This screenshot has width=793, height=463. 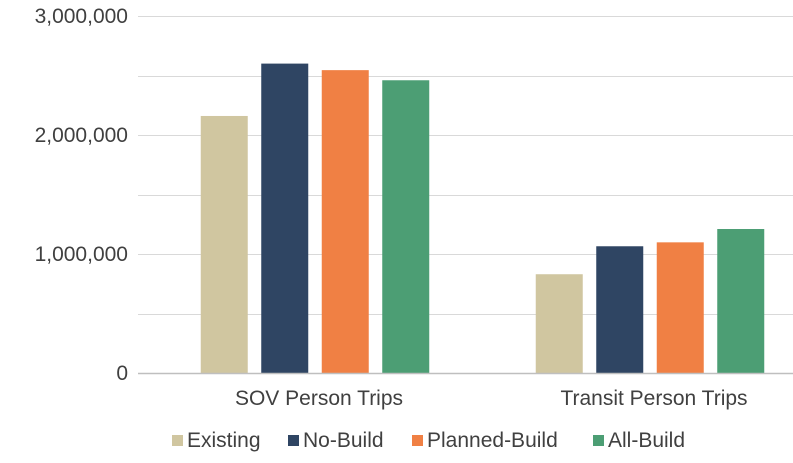 What do you see at coordinates (81, 254) in the screenshot?
I see `y-tick-label: 1,000,000` at bounding box center [81, 254].